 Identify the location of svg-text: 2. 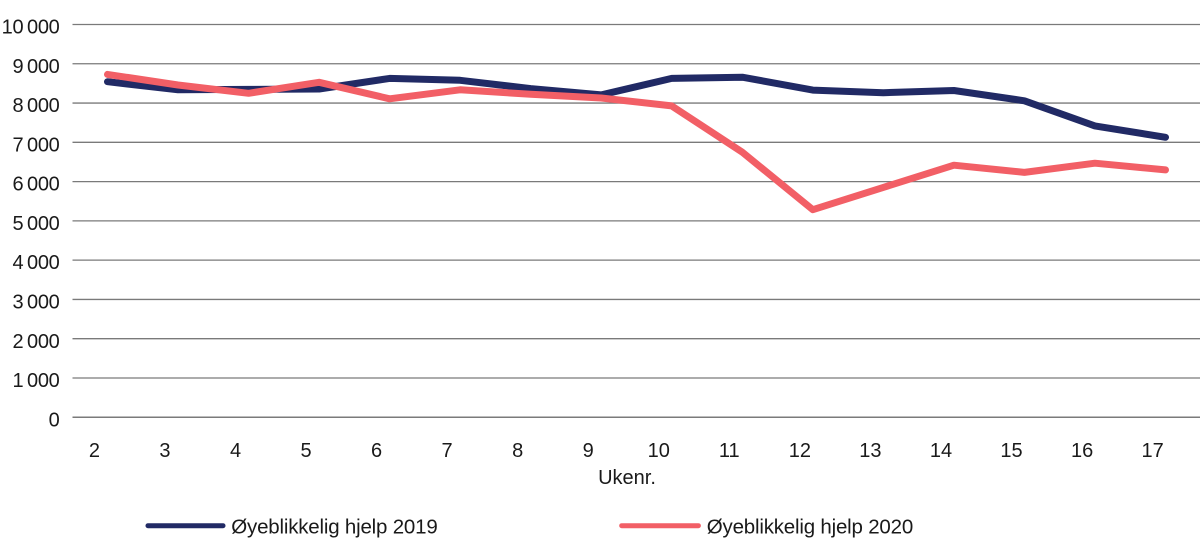
(94, 451).